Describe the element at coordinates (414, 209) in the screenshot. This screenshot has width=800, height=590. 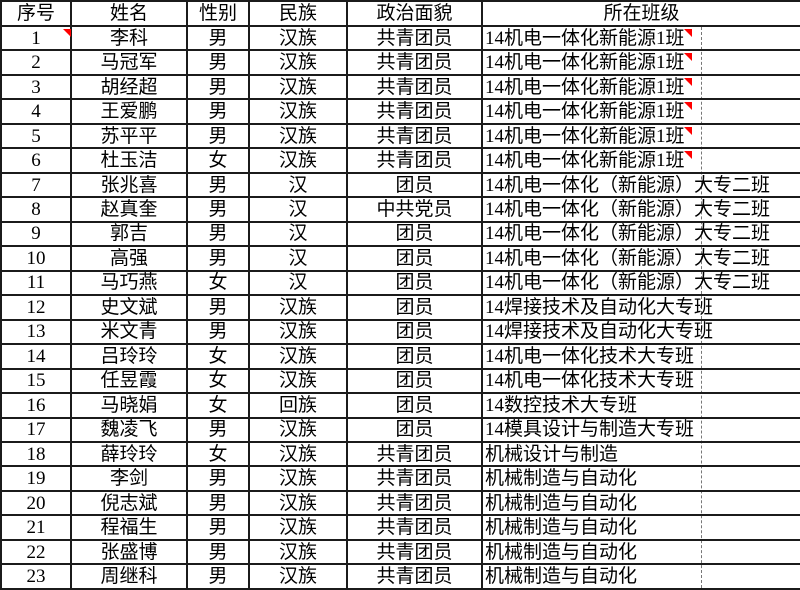
I see `cell-political: 中共党员` at that location.